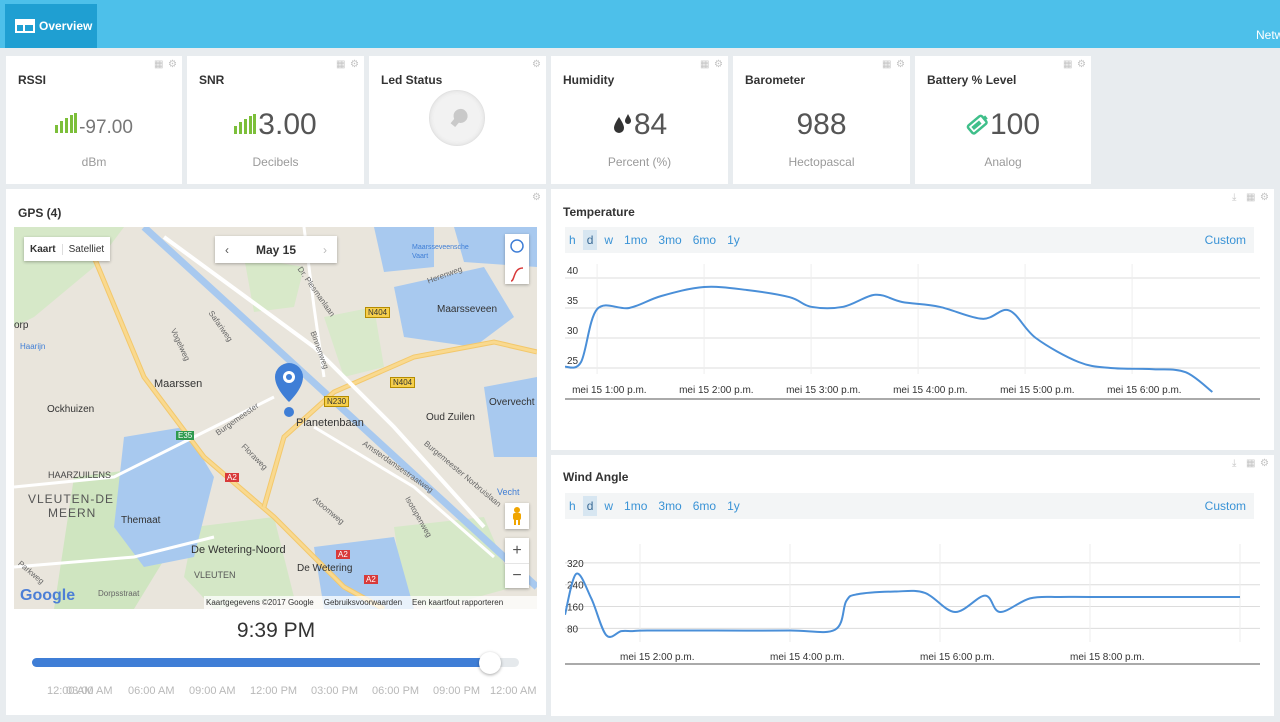  I want to click on x-tick-label: mei 15 6:00 p.m., so click(957, 657).